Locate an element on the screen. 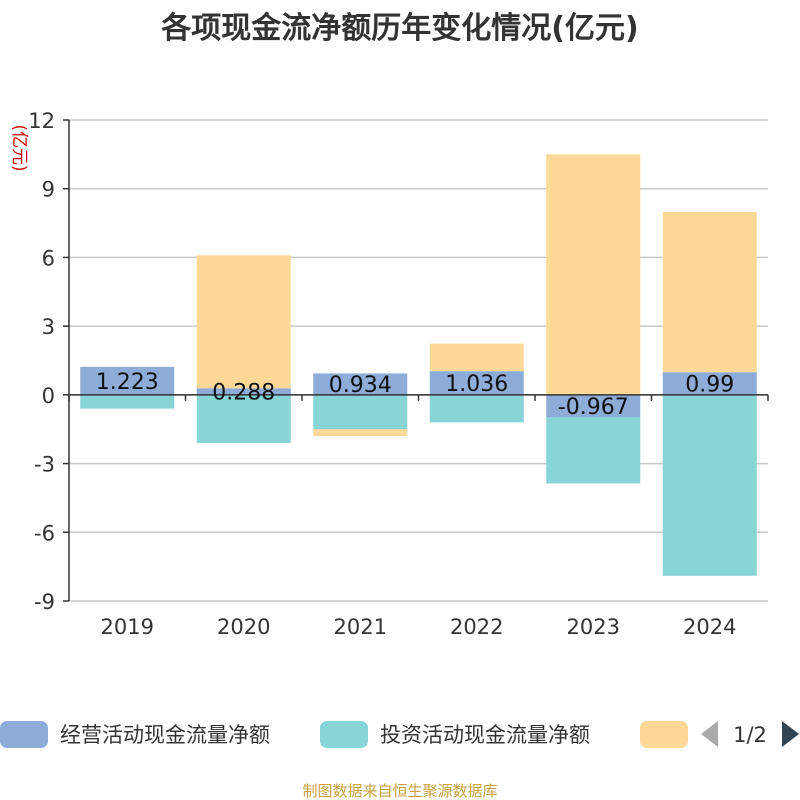  bar-series-2-2021 is located at coordinates (360, 412).